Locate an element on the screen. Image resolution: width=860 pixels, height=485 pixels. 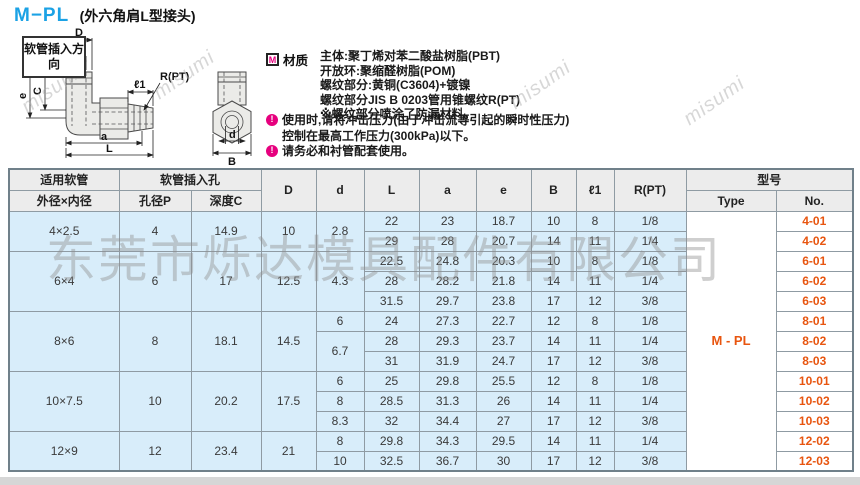
material-line: ※螺纹部分喷涂了防漏材料。 is located at coordinates (398, 114).